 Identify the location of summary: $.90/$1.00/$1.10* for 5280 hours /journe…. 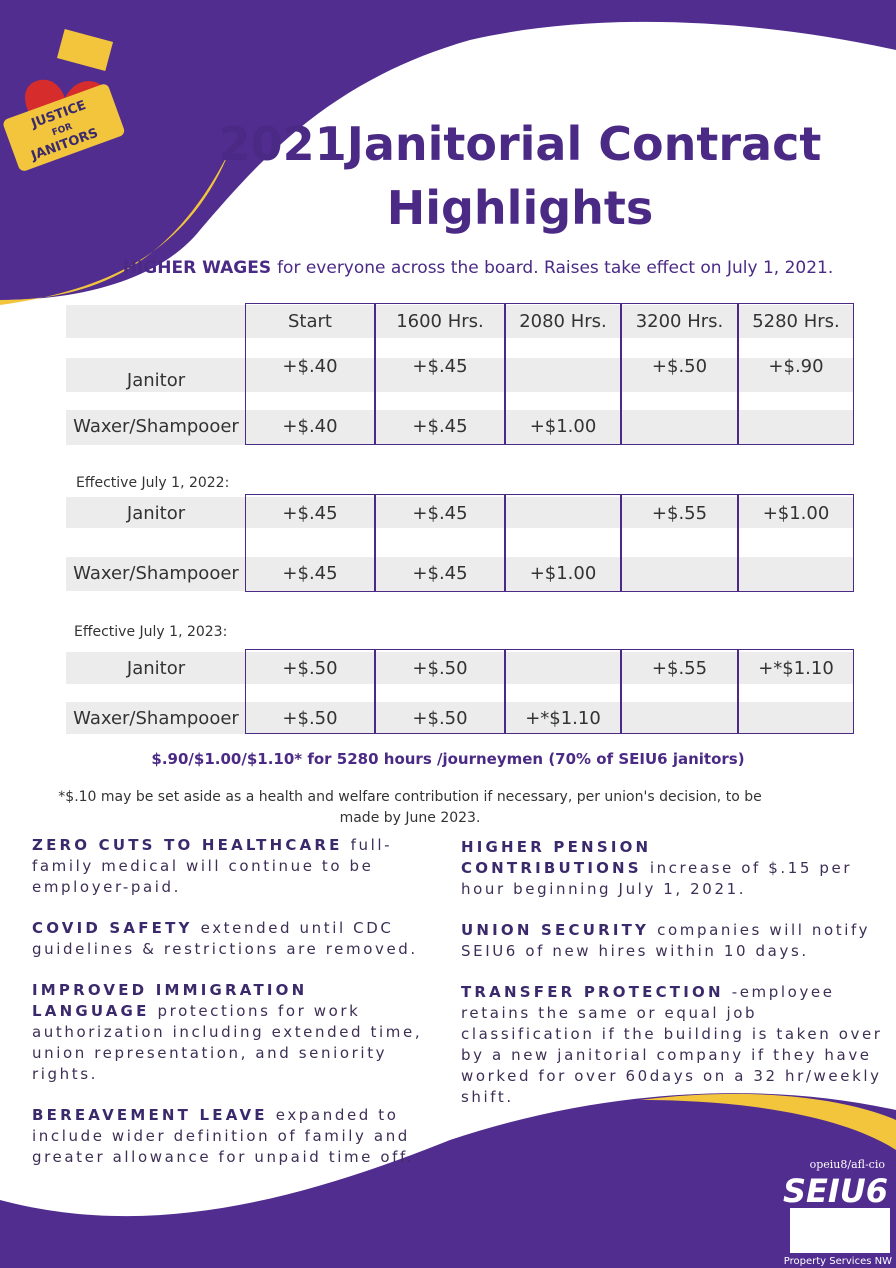
(448, 759).